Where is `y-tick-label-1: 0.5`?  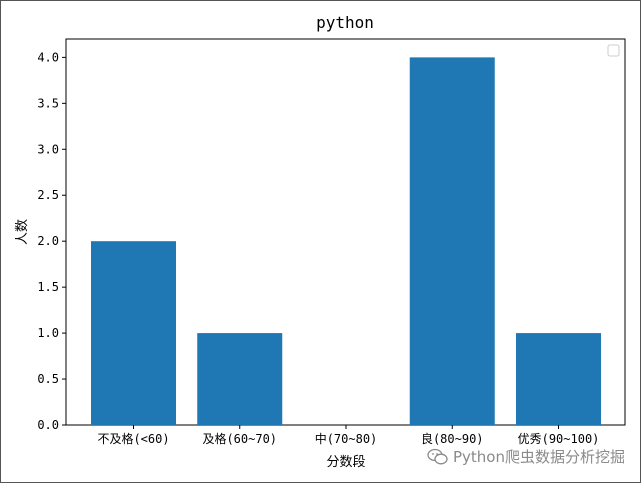
y-tick-label-1: 0.5 is located at coordinates (48, 379).